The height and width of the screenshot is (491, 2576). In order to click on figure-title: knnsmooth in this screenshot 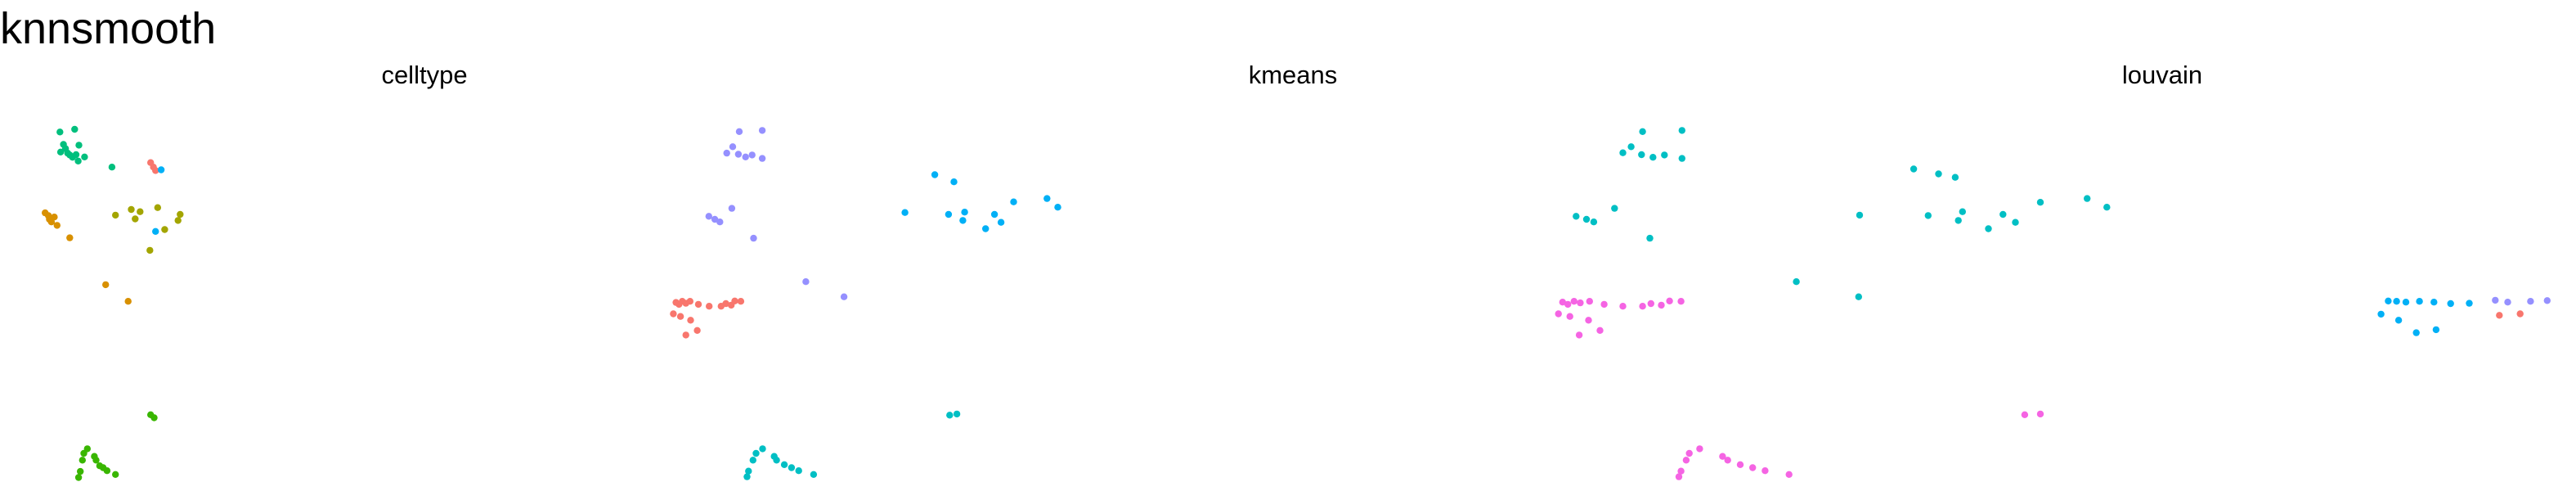, I will do `click(108, 29)`.